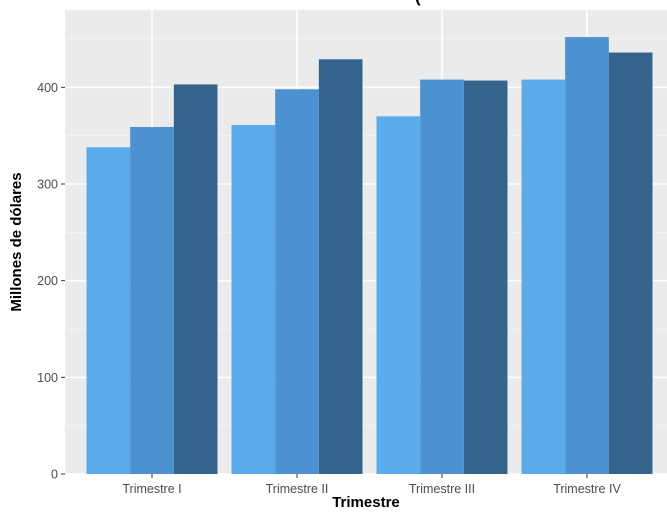 This screenshot has width=667, height=513. Describe the element at coordinates (587, 489) in the screenshot. I see `x-tick-label: Trimestre IV` at that location.